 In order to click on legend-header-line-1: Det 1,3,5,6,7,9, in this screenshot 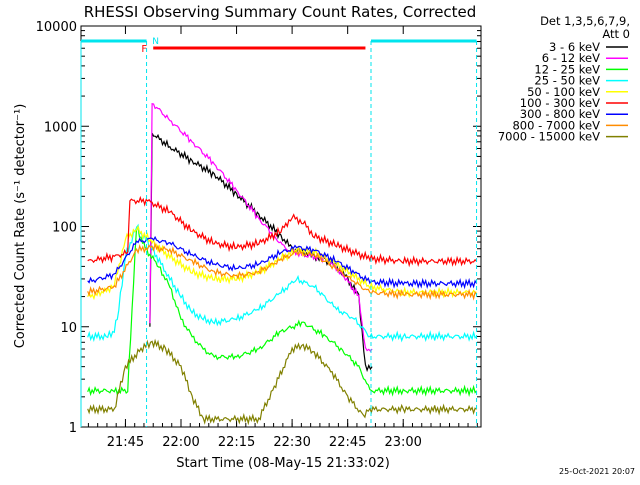, I will do `click(585, 21)`.